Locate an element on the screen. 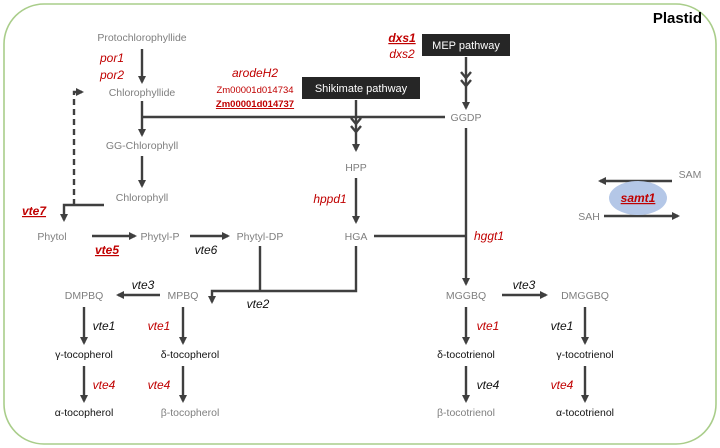 The width and height of the screenshot is (720, 448). metabolite-sam: SAM is located at coordinates (690, 175).